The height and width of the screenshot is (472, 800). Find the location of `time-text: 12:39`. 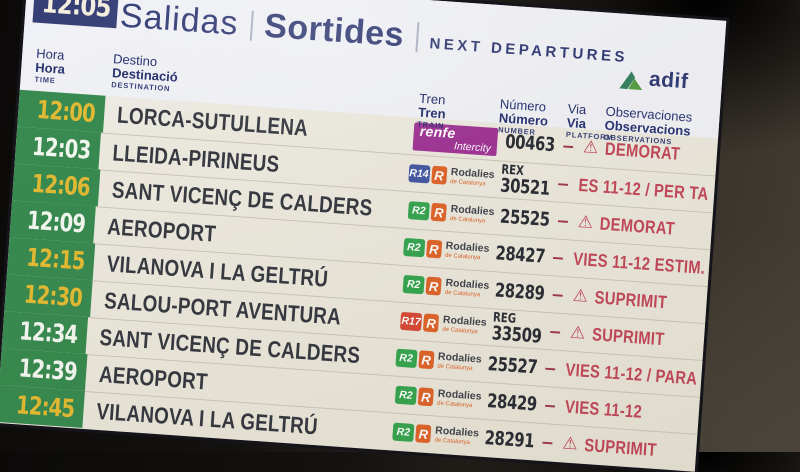

time-text: 12:39 is located at coordinates (48, 370).